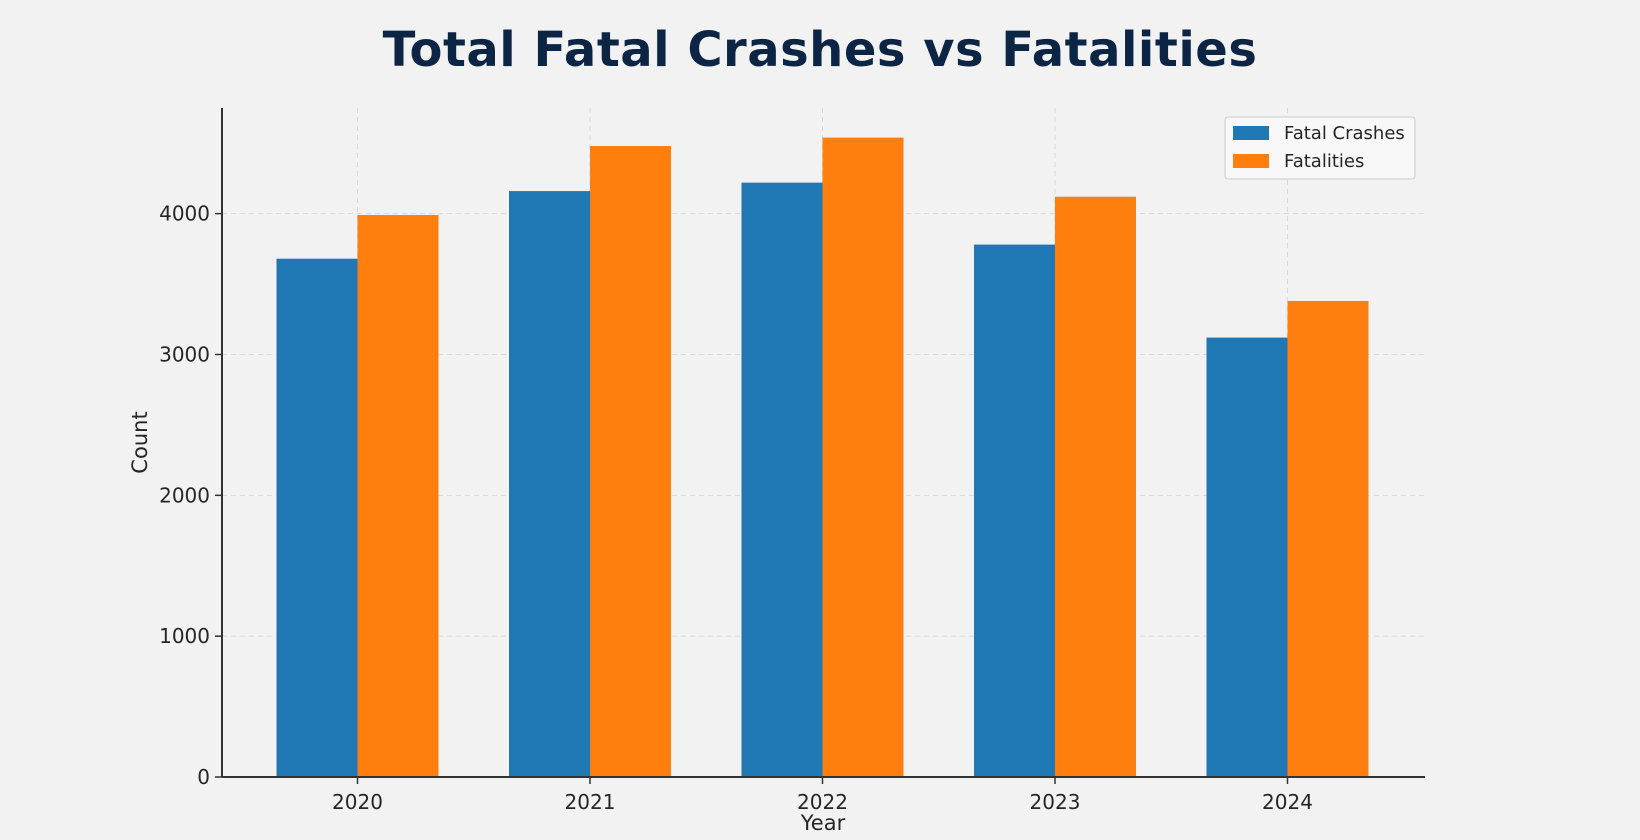  What do you see at coordinates (1287, 802) in the screenshot?
I see `x-tick-label: 2024` at bounding box center [1287, 802].